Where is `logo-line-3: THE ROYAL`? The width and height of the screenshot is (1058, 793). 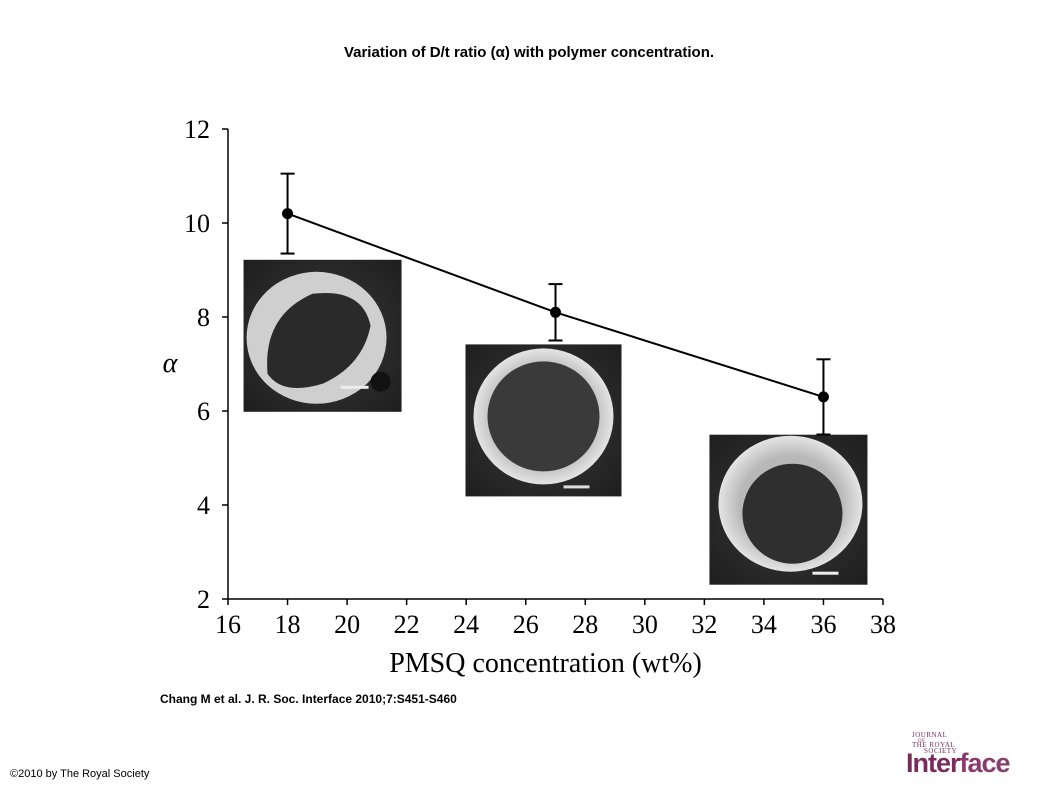 logo-line-3: THE ROYAL is located at coordinates (934, 745).